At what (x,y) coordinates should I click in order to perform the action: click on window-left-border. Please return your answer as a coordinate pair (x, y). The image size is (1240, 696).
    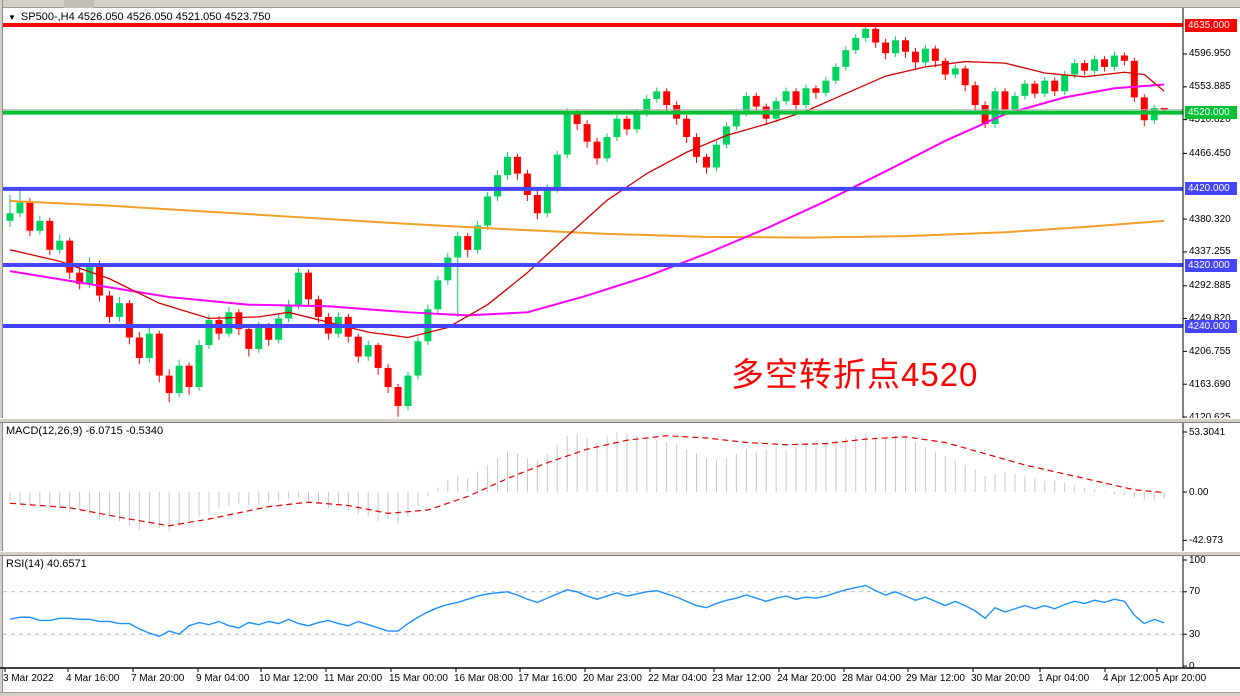
    Looking at the image, I should click on (1, 348).